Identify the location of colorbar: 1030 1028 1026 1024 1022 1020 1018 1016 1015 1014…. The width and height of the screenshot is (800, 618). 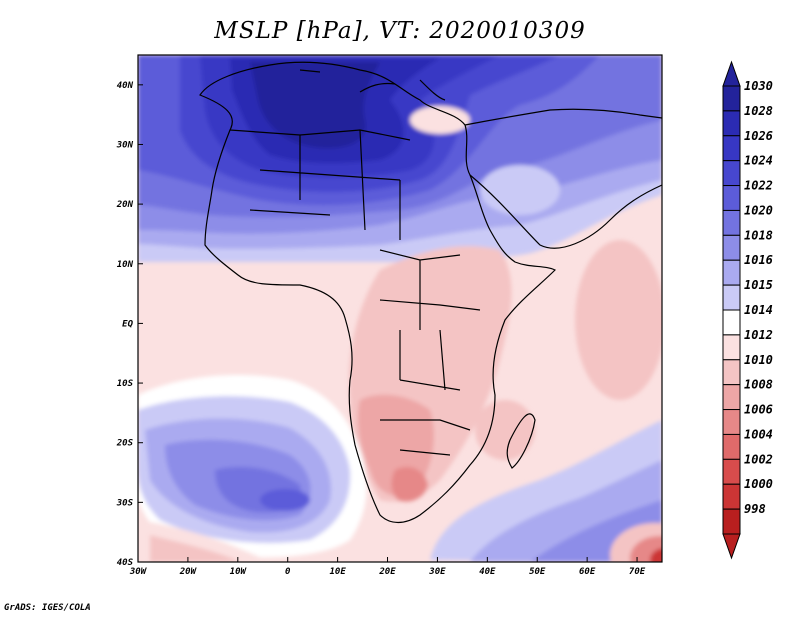
(747, 310).